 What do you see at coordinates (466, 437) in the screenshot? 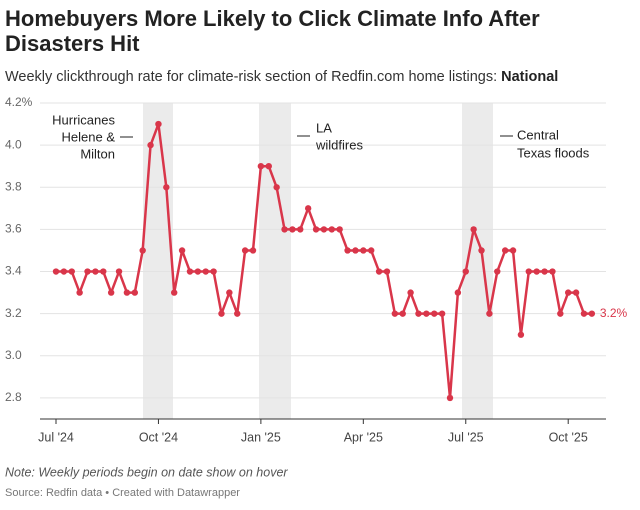
I see `x-tick-label: Jul '25` at bounding box center [466, 437].